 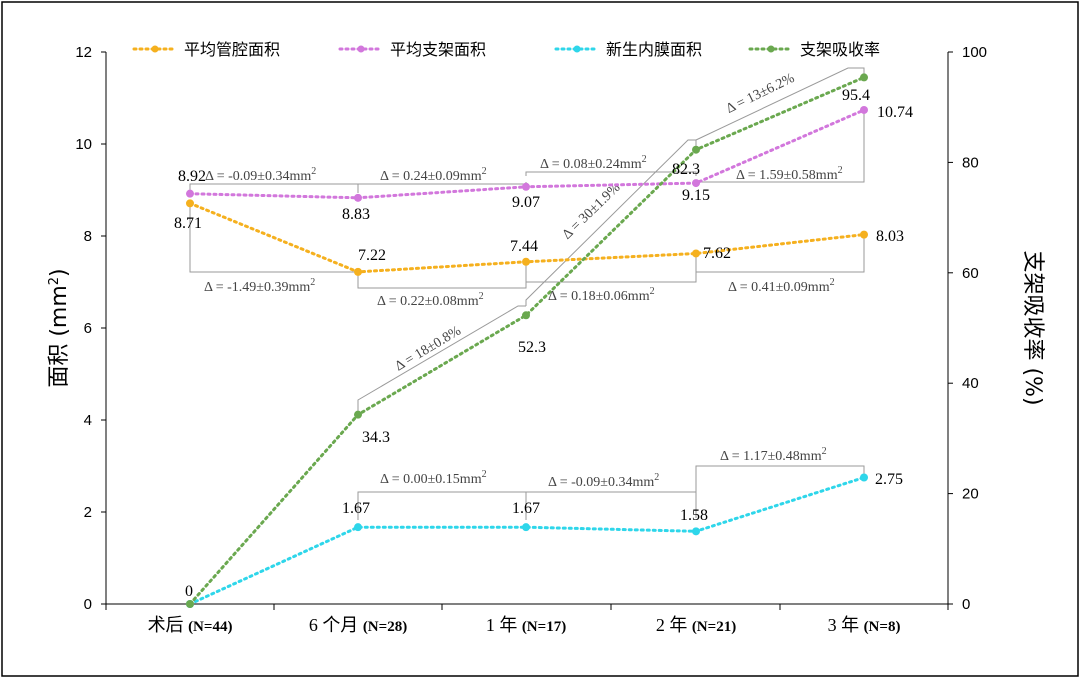 What do you see at coordinates (856, 95) in the screenshot?
I see `data-label: 95.4` at bounding box center [856, 95].